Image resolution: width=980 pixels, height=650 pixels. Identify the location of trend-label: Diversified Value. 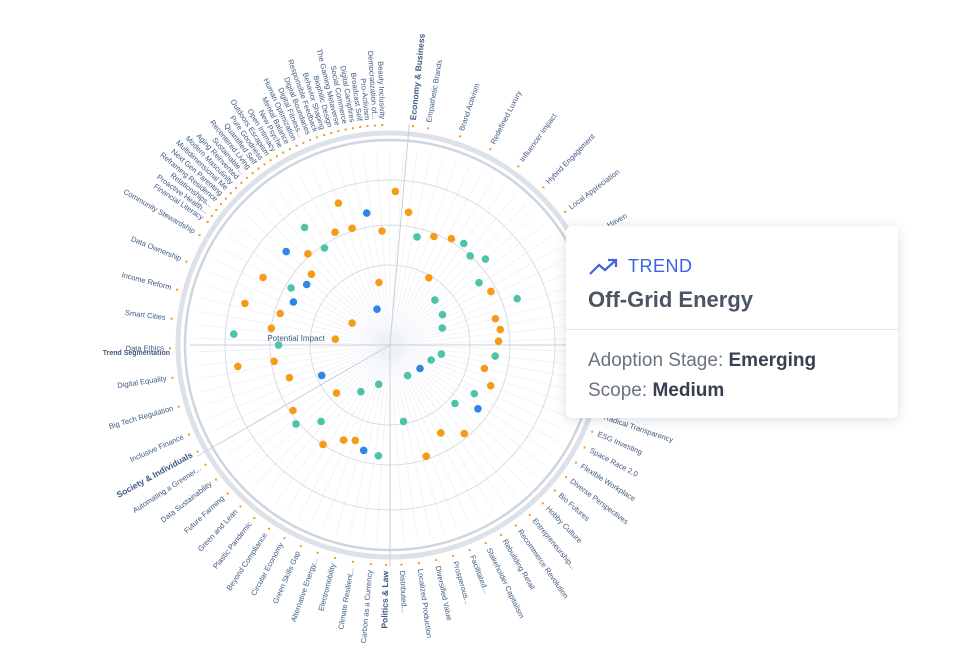
(444, 593).